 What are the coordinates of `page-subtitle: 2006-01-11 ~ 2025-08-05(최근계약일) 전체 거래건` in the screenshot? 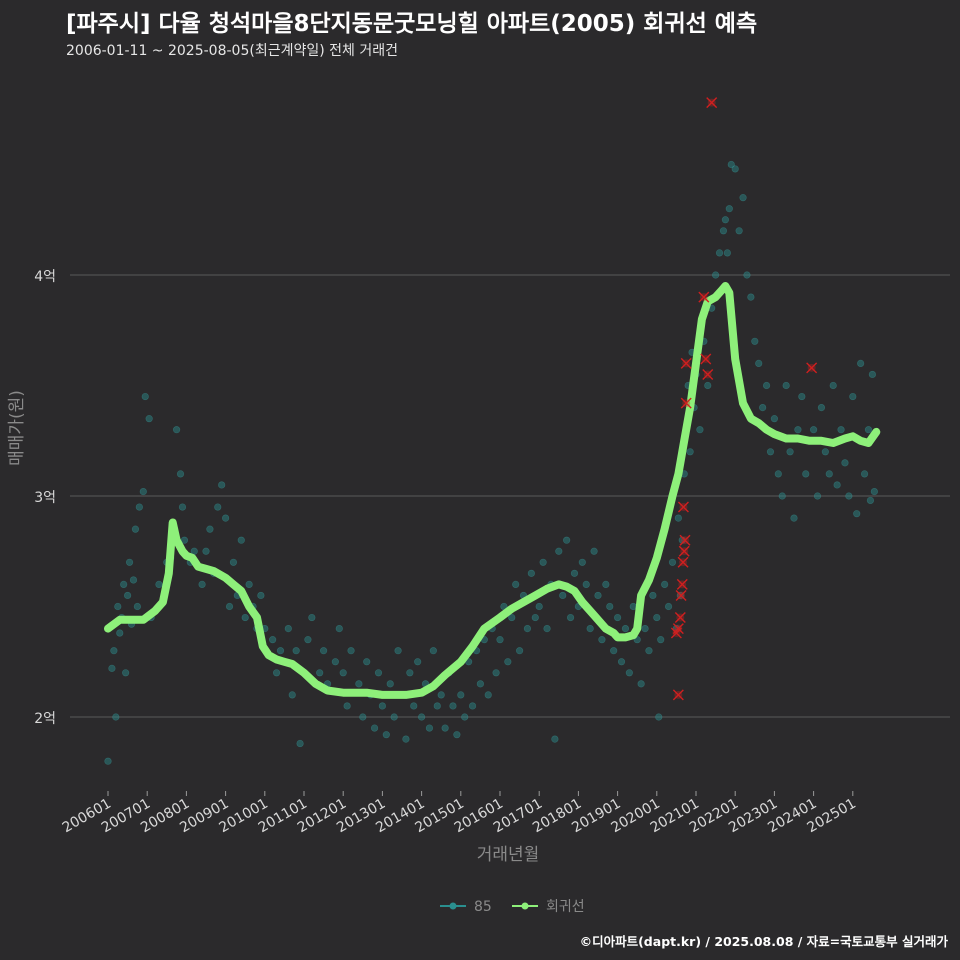 It's located at (232, 51).